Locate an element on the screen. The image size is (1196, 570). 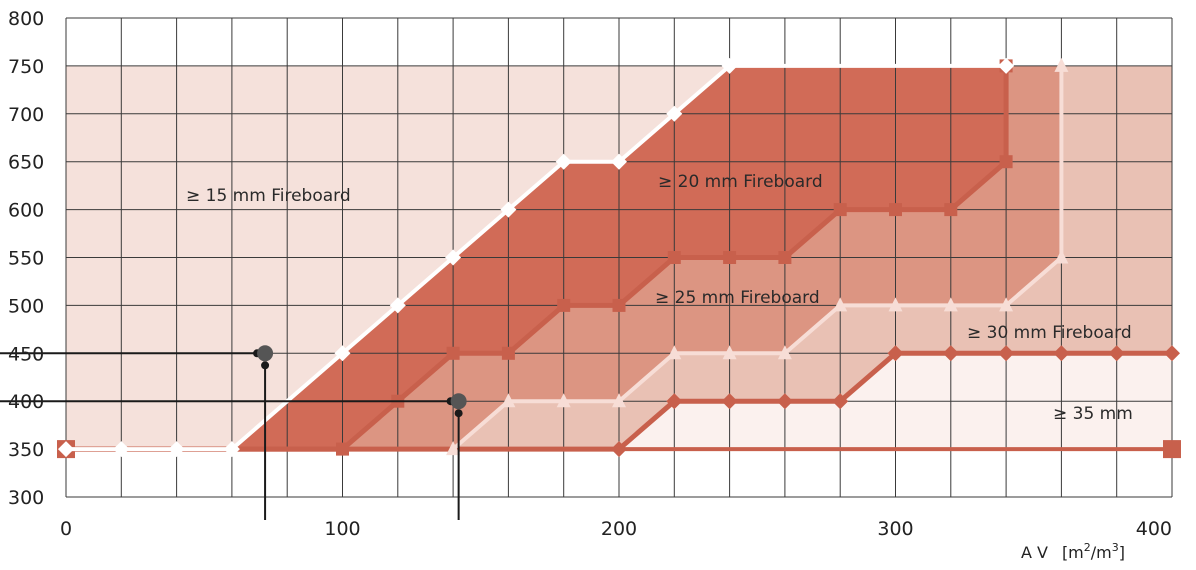
x-tick-label: 100 is located at coordinates (342, 529).